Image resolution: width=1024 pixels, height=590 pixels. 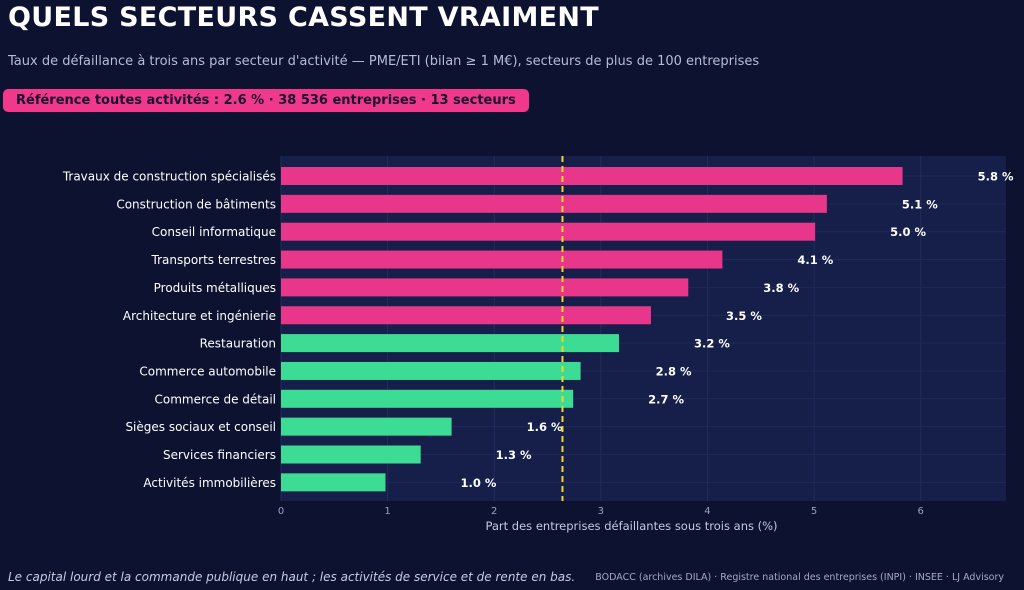 What do you see at coordinates (494, 511) in the screenshot?
I see `x-tick-label: 2` at bounding box center [494, 511].